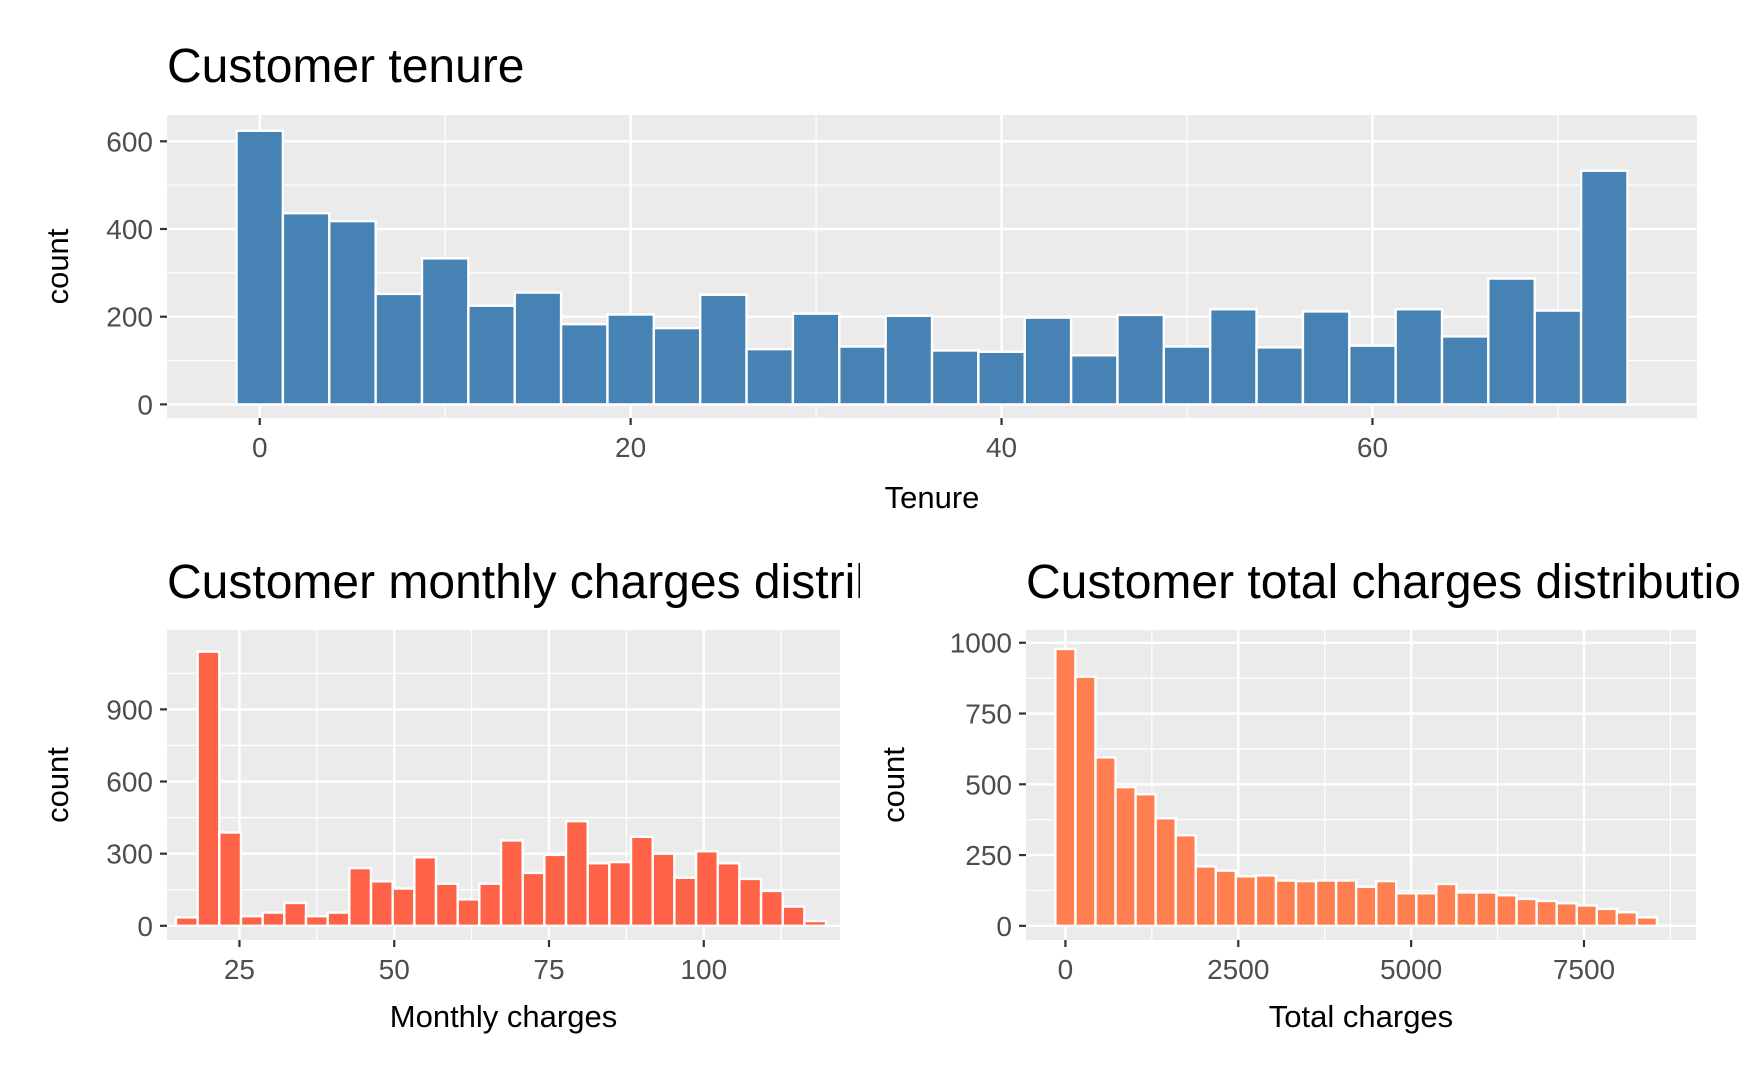 This screenshot has height=1075, width=1740. Describe the element at coordinates (1383, 582) in the screenshot. I see `chart-title: Customer total charges distribution` at that location.